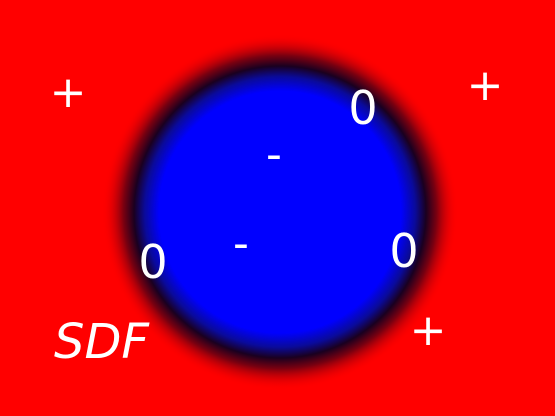 The height and width of the screenshot is (416, 555). Describe the element at coordinates (102, 342) in the screenshot. I see `diagram-title: SDF` at that location.